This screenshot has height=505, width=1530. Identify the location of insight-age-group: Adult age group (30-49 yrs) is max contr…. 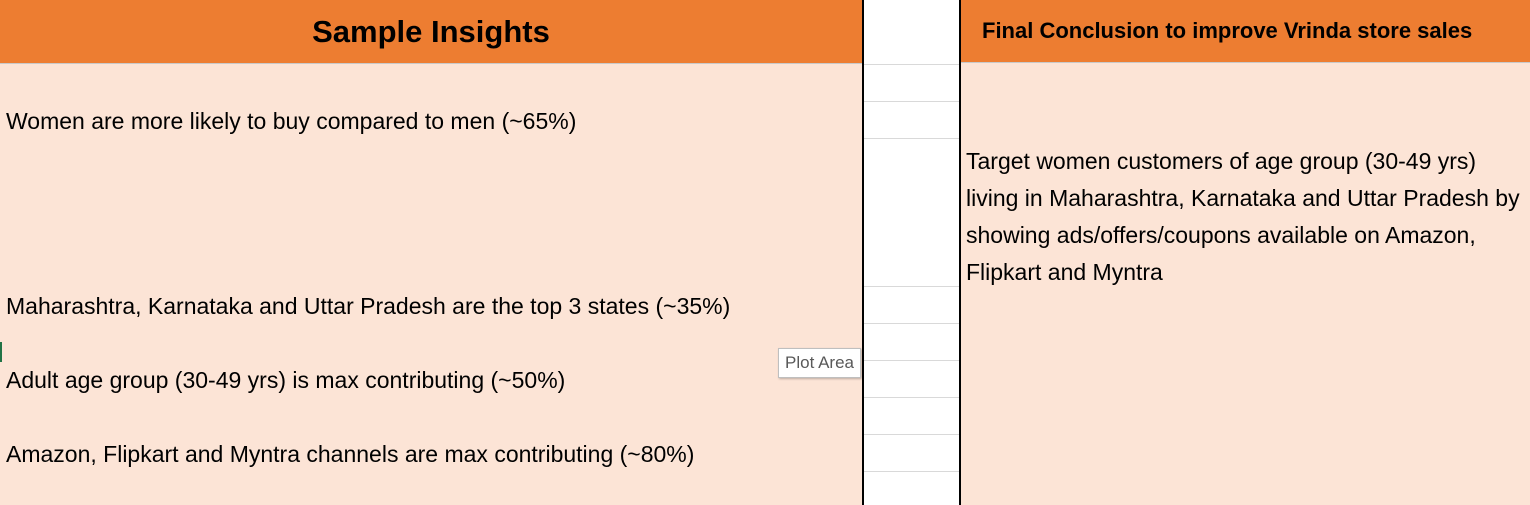
(286, 380).